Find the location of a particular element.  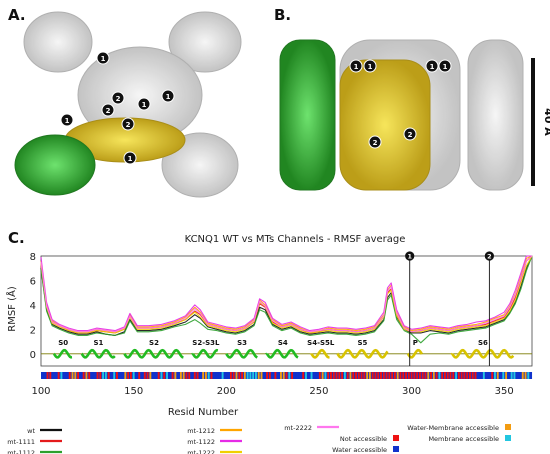

legend-label: mt-1111 is located at coordinates (21, 442).